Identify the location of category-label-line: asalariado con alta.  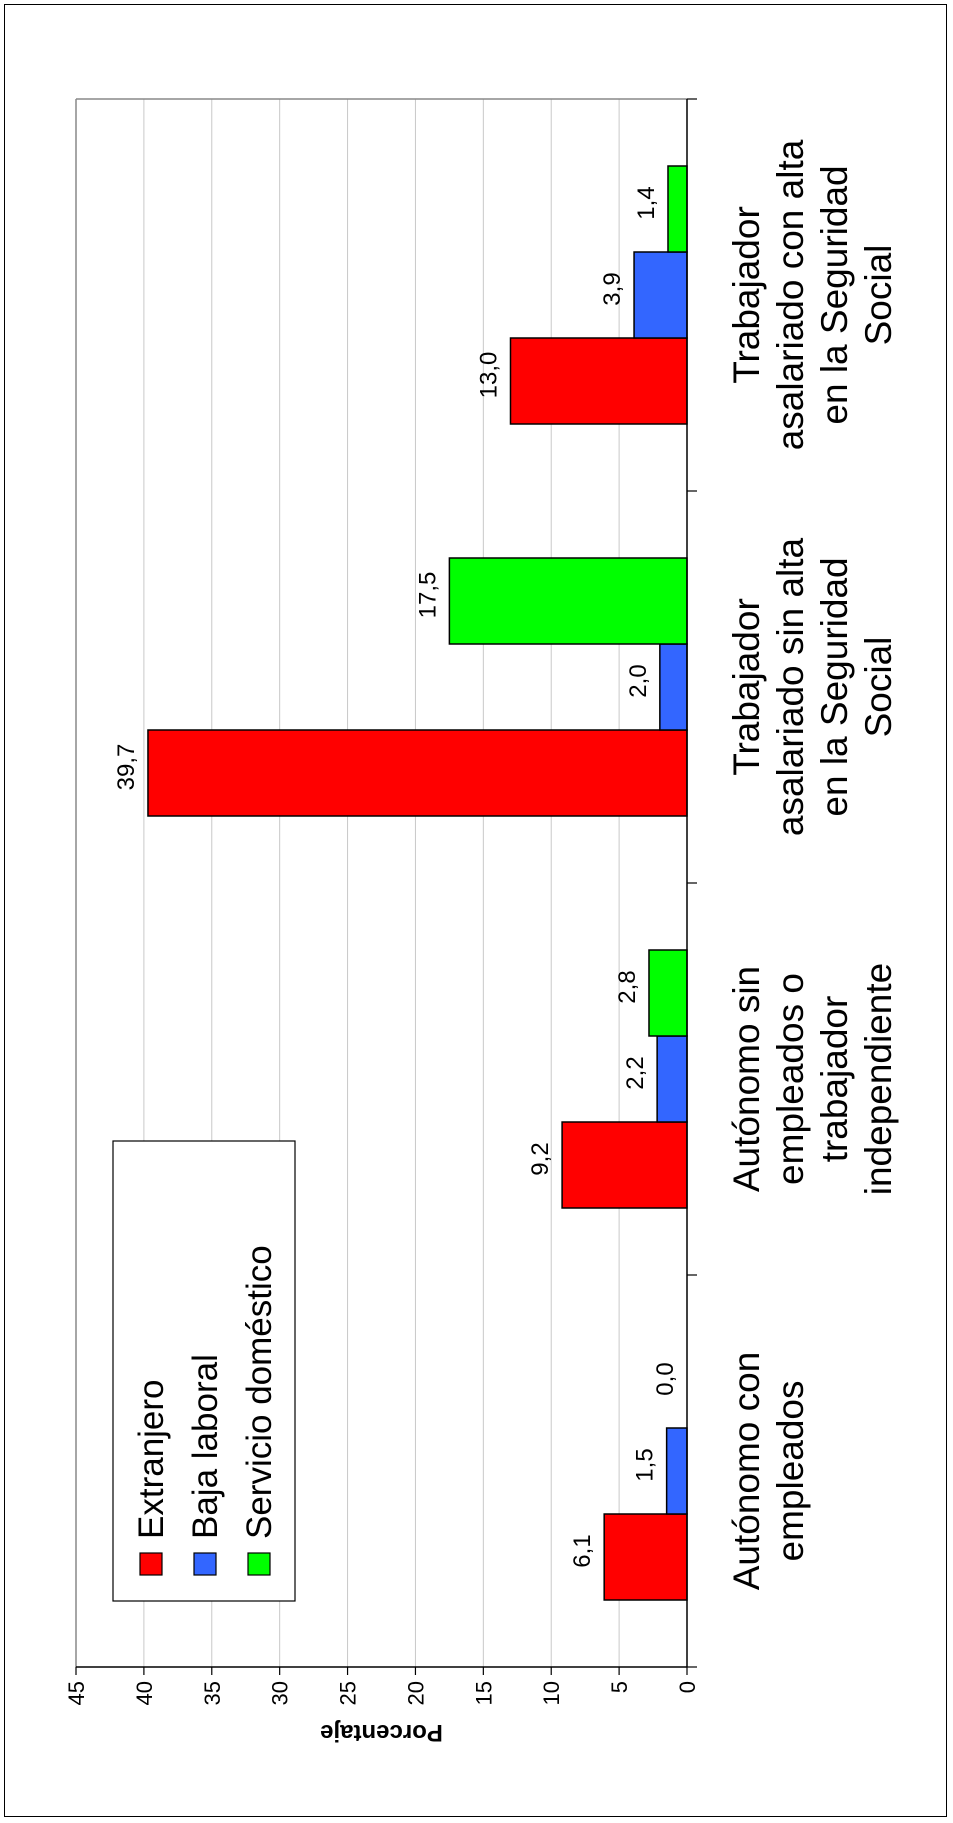
(790, 294).